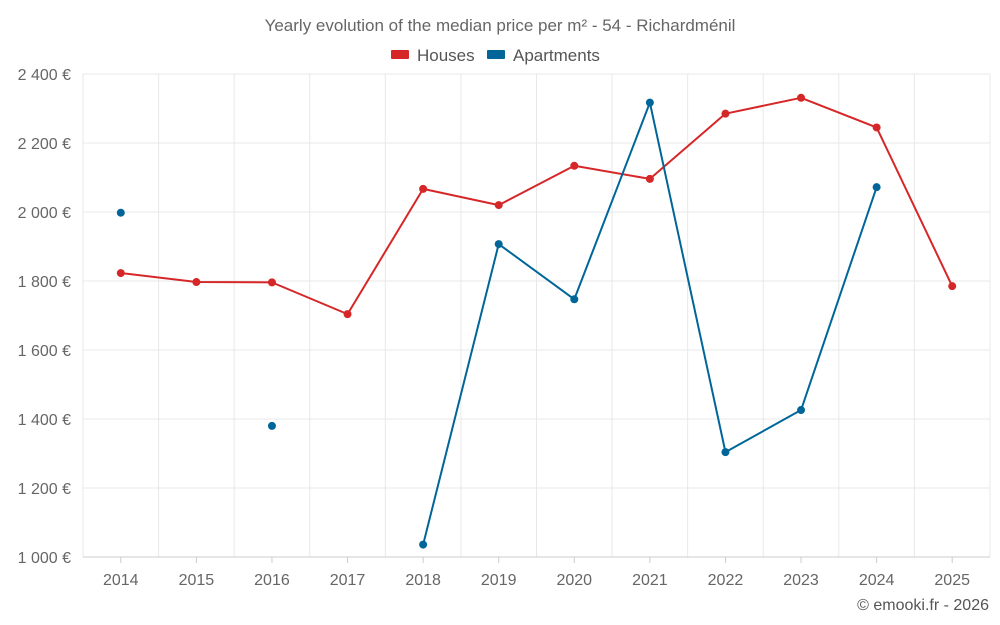  What do you see at coordinates (574, 580) in the screenshot?
I see `x-tick-label: 2020` at bounding box center [574, 580].